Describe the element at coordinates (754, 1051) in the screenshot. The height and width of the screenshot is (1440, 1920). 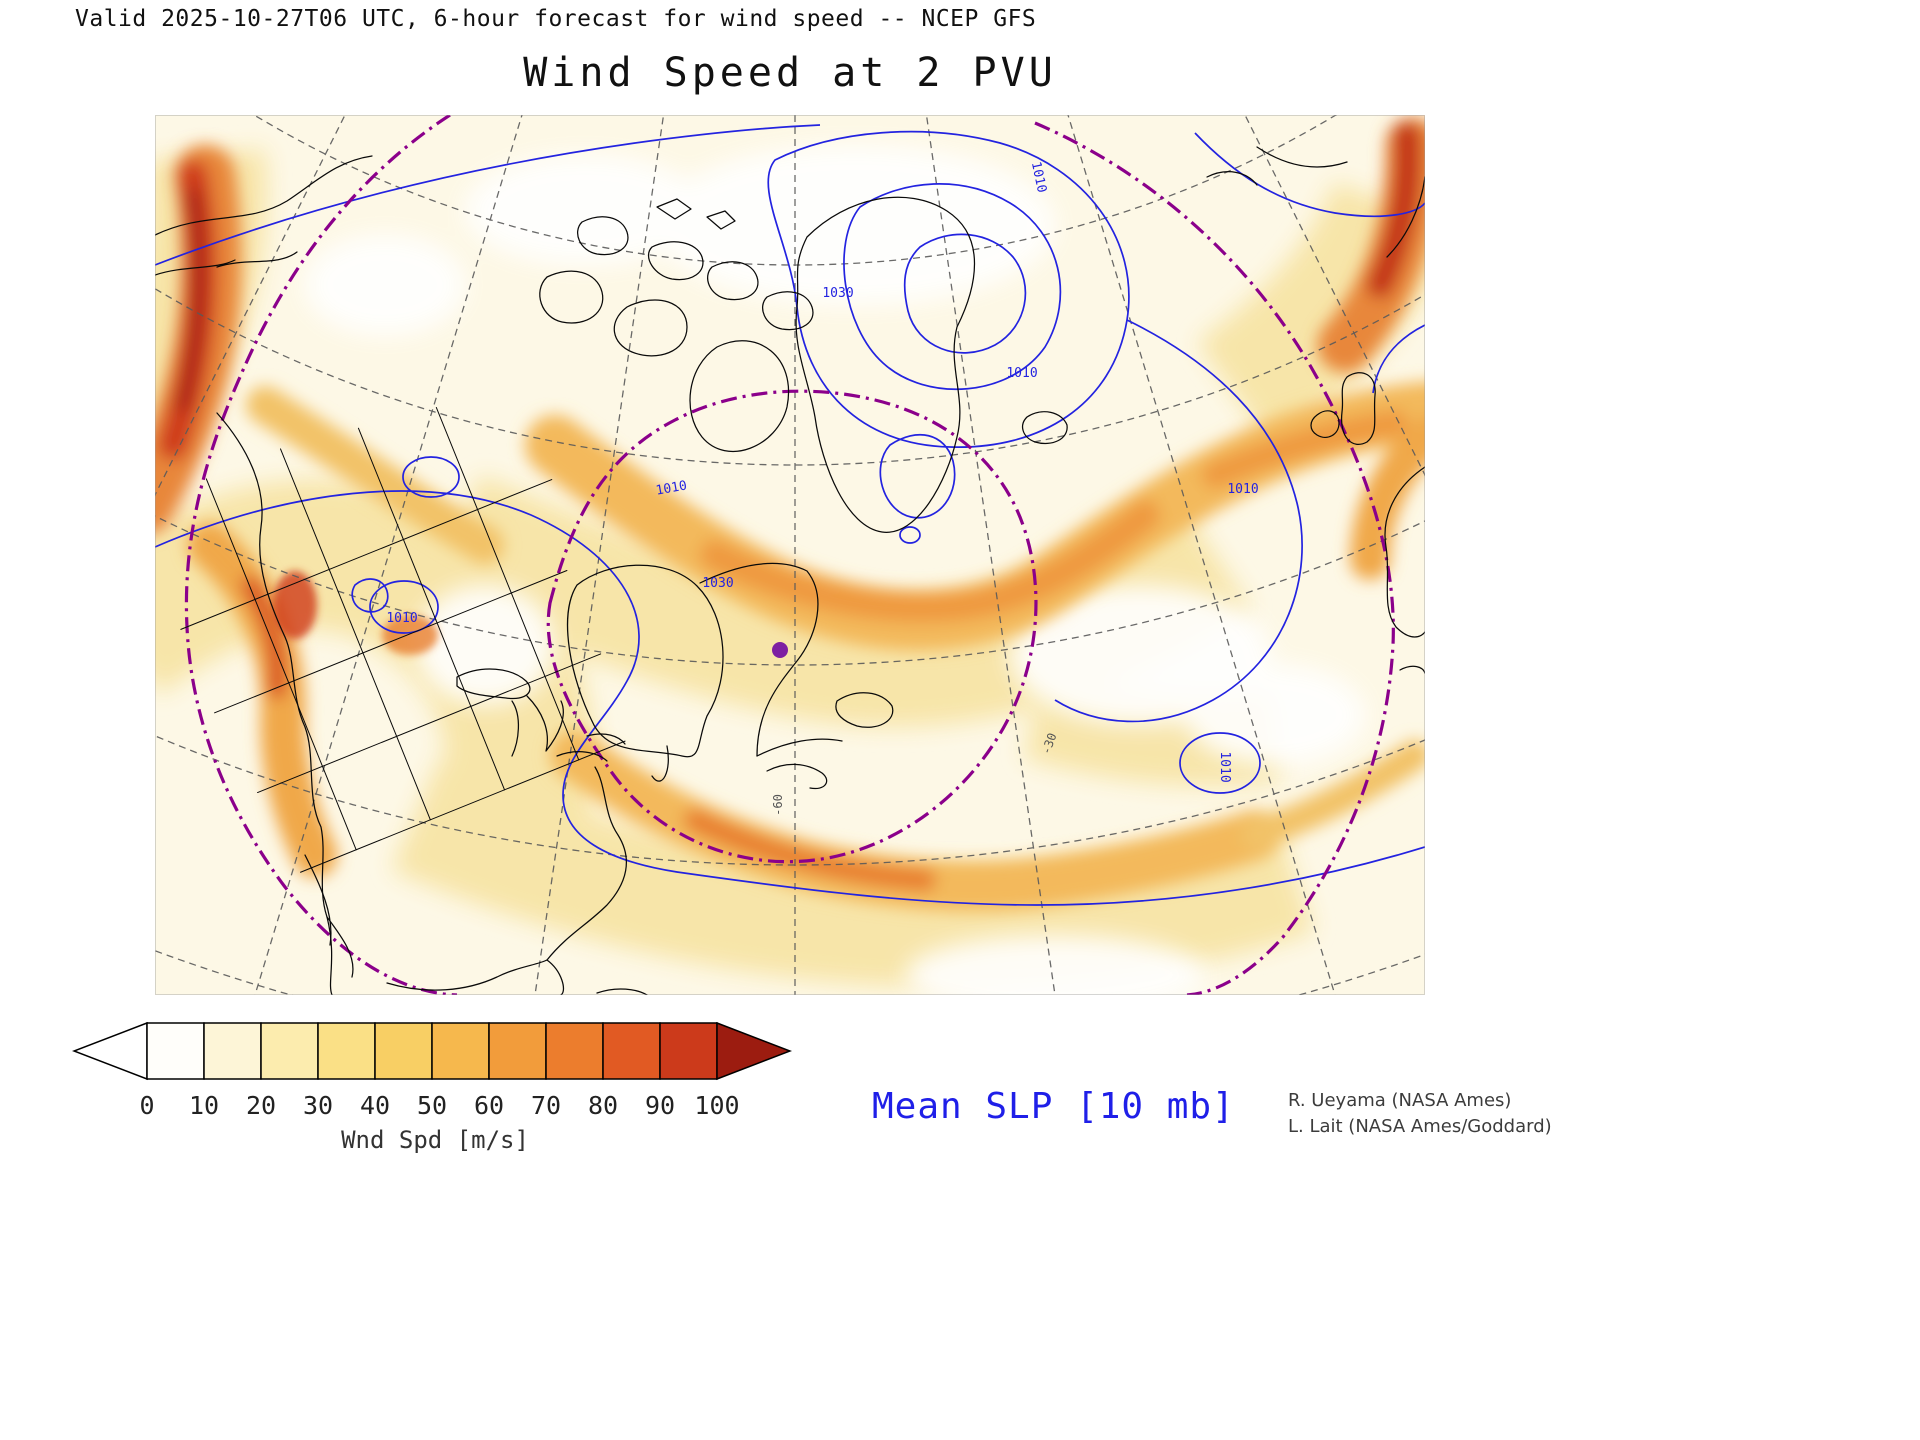
I see `colorbar-right-arrow` at that location.